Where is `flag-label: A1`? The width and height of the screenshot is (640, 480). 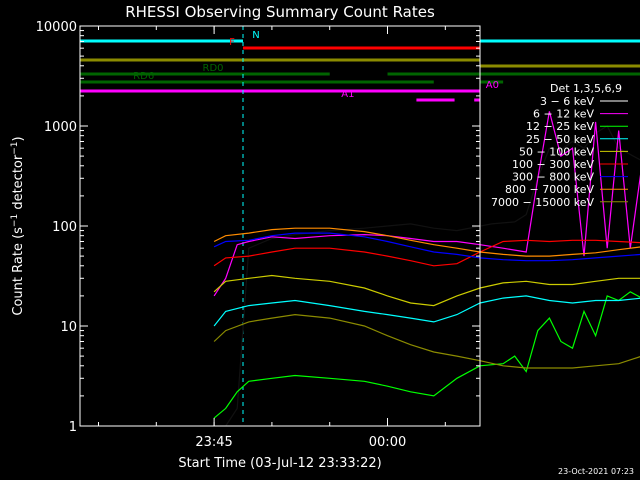
flag-label: A1 is located at coordinates (347, 94).